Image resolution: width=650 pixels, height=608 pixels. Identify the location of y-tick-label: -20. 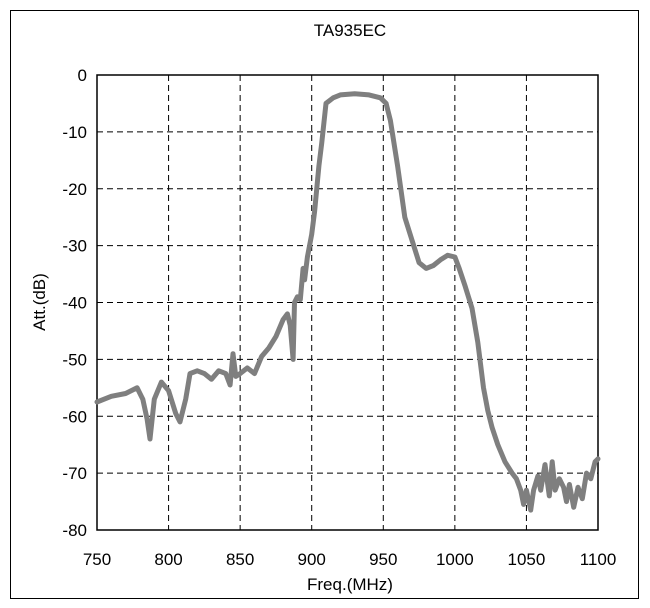
(74, 189).